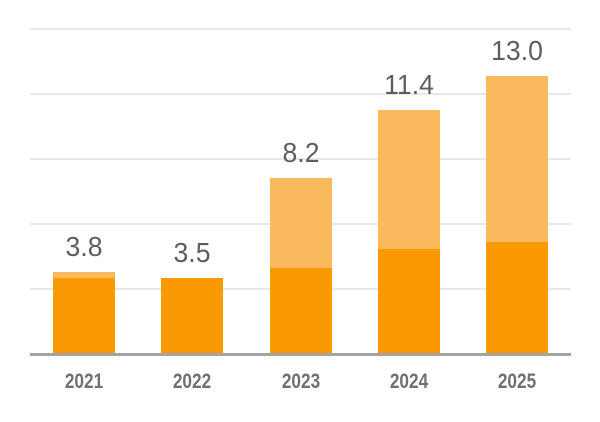 Image resolution: width=600 pixels, height=422 pixels. I want to click on bar-2023-segment-light, so click(300, 223).